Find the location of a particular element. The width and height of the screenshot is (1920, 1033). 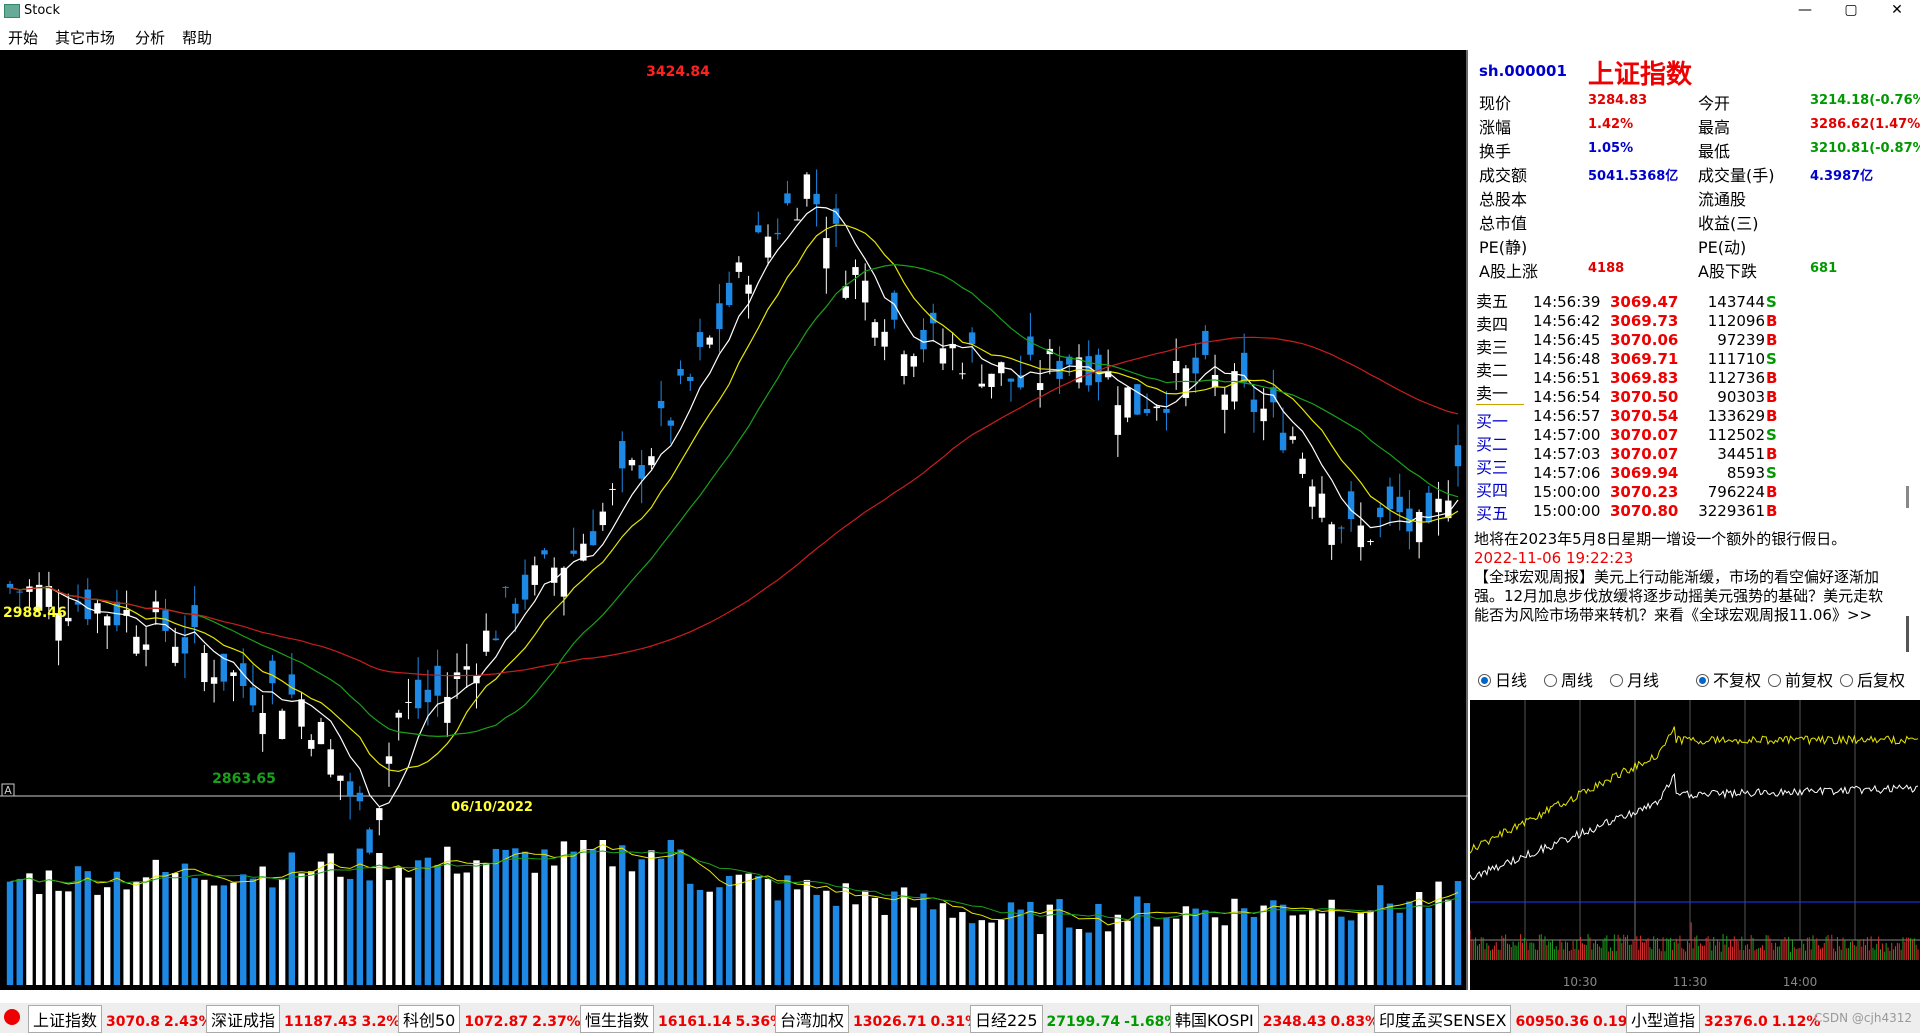

index-name: 日经225 is located at coordinates (1006, 1019).